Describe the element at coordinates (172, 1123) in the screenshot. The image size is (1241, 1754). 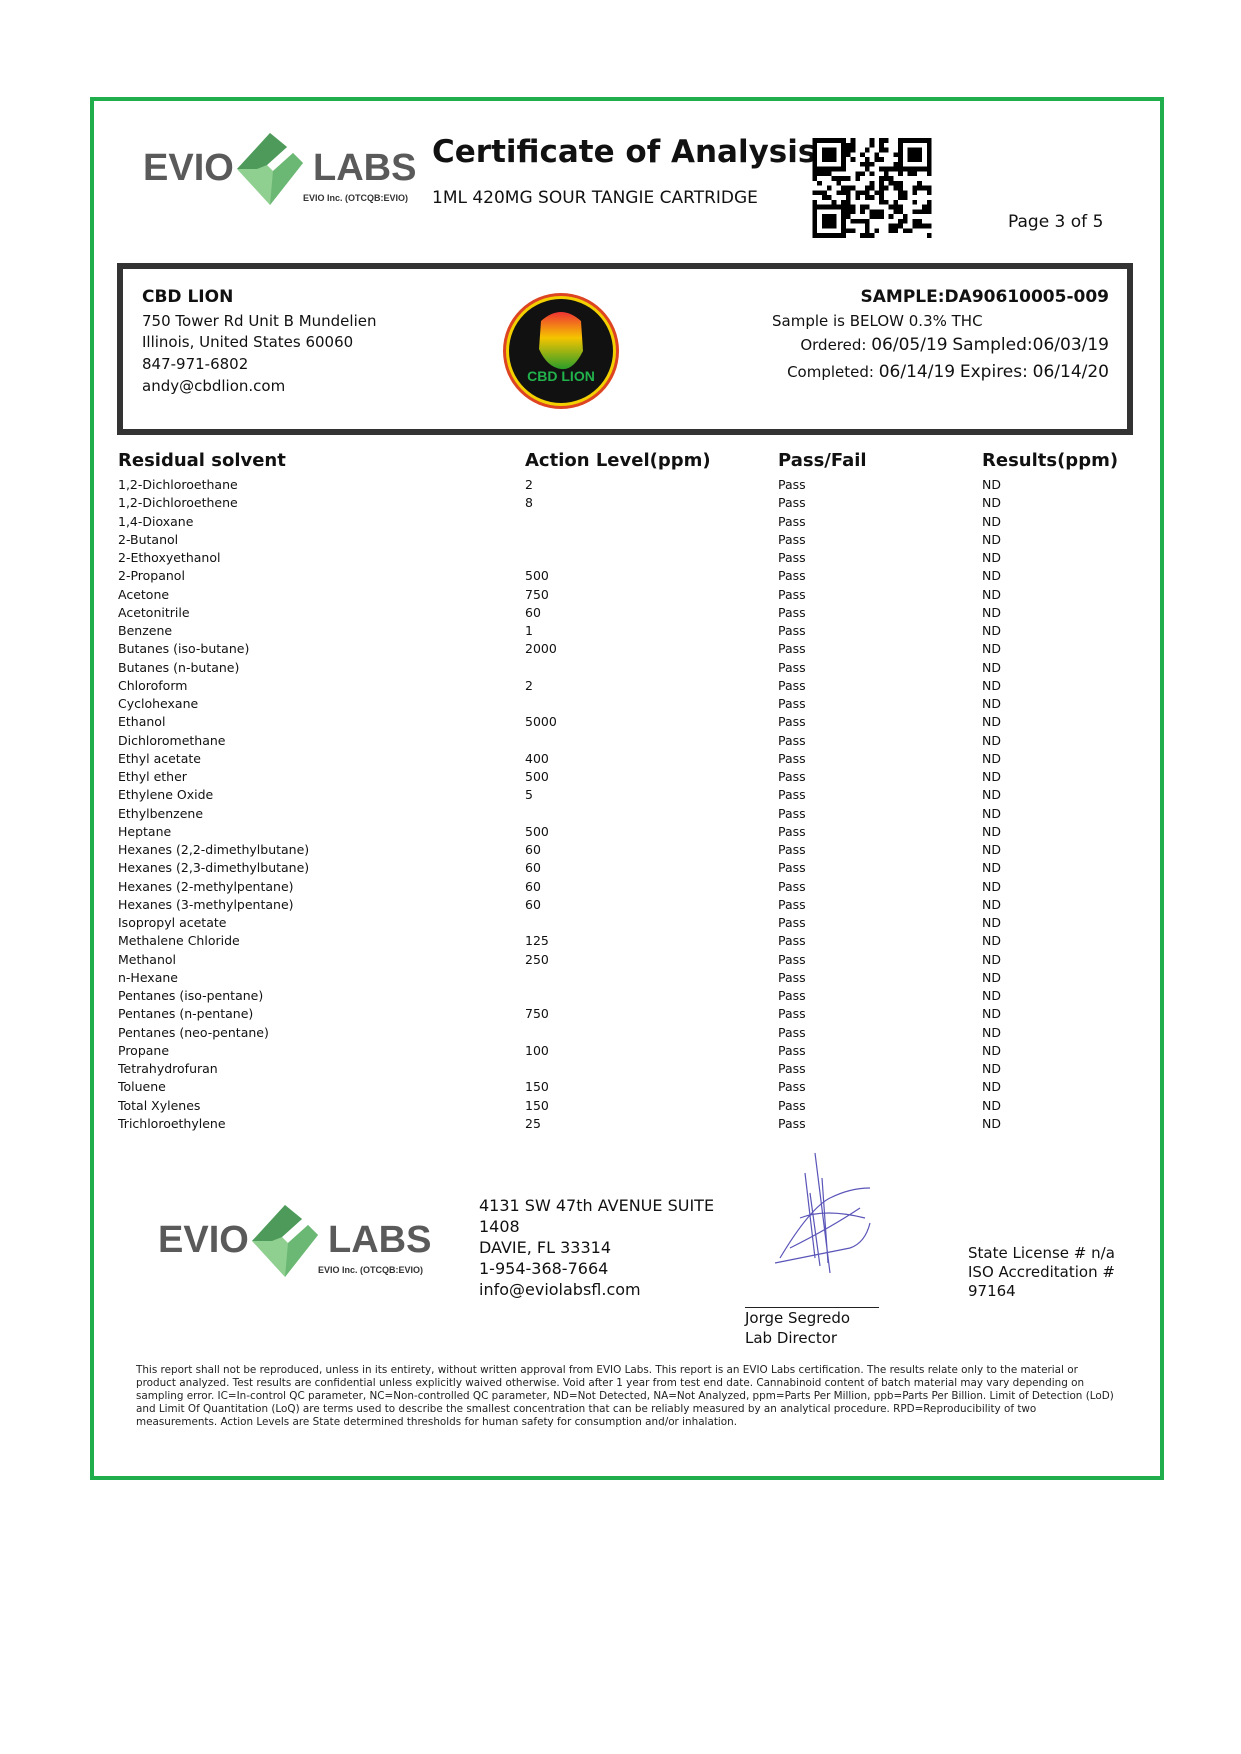
I see `solvent-name: Trichloroethylene` at that location.